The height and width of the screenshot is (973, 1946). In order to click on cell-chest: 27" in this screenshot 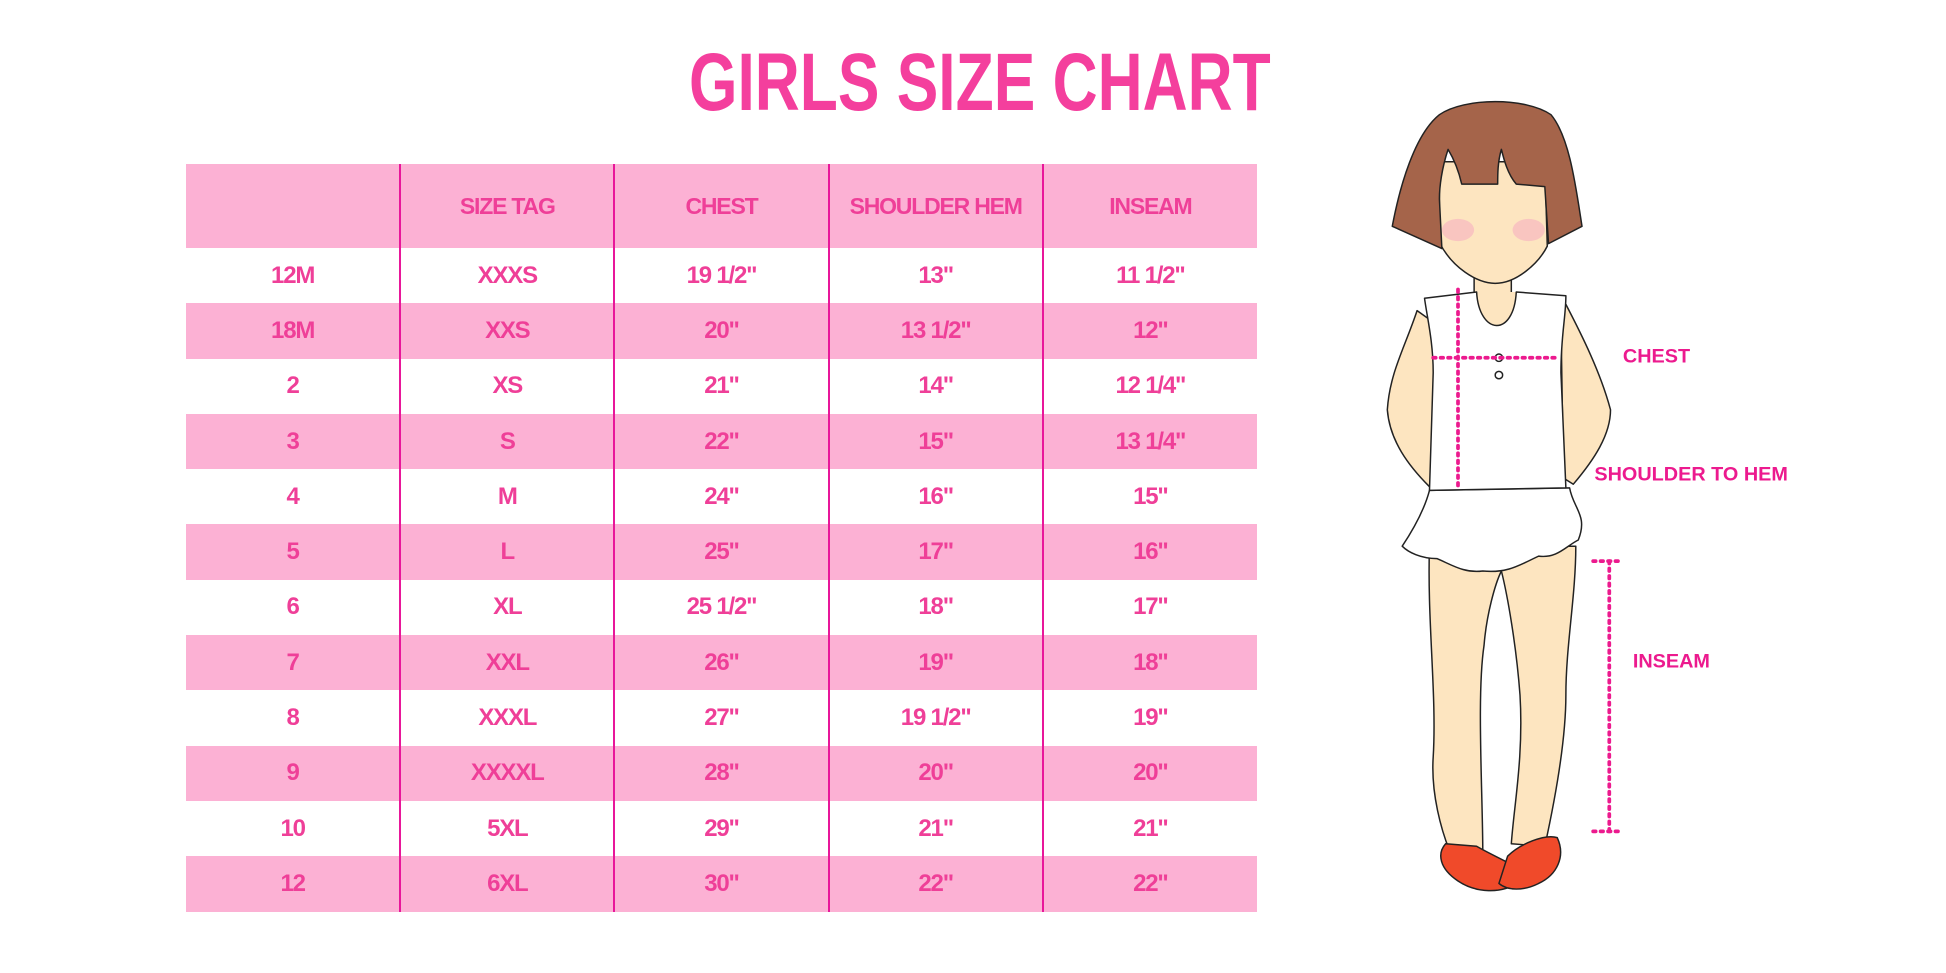, I will do `click(721, 718)`.